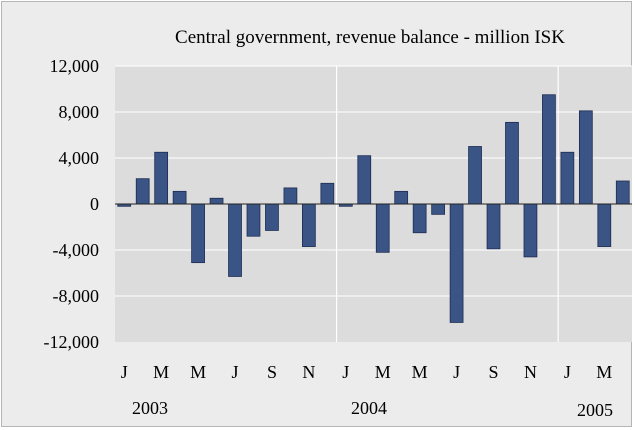  I want to click on bar-nov-2004, so click(530, 230).